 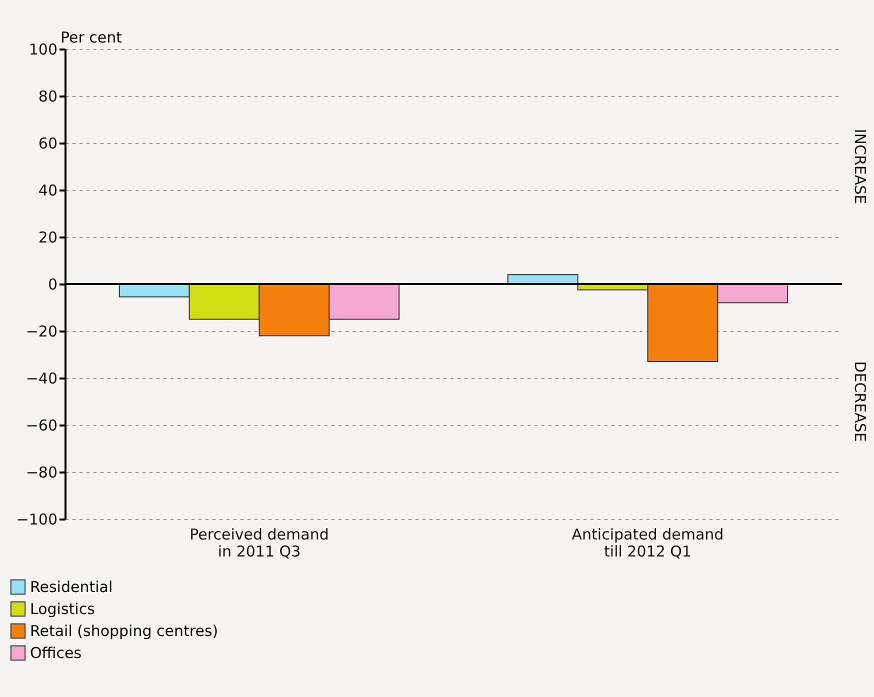 I want to click on legend-label: Residential, so click(x=71, y=587).